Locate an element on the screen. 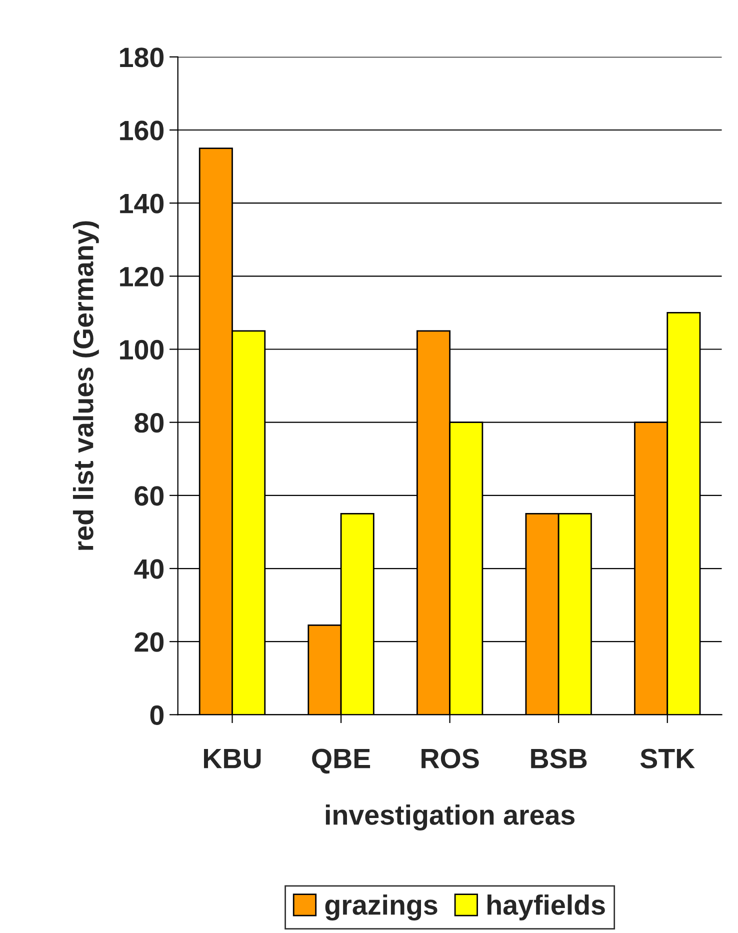 This screenshot has height=933, width=738. y-tick-label: 140 is located at coordinates (142, 204).